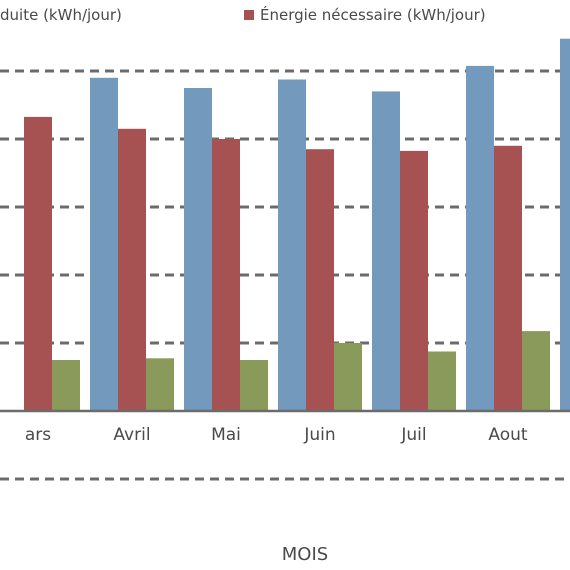 The image size is (570, 570). Describe the element at coordinates (131, 435) in the screenshot. I see `x-tick-label: Avril` at that location.